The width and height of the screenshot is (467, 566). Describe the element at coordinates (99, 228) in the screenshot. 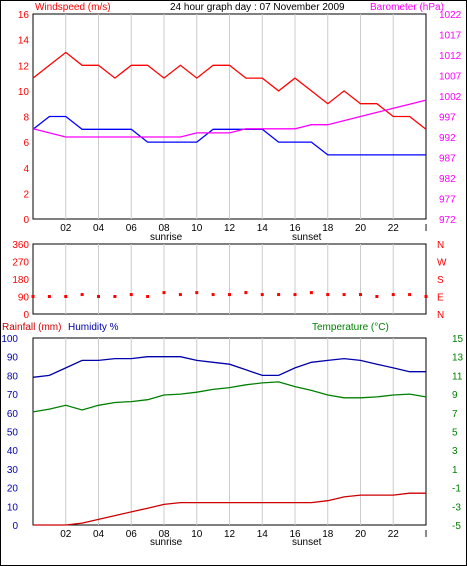

I see `x-tick-label: 04` at that location.